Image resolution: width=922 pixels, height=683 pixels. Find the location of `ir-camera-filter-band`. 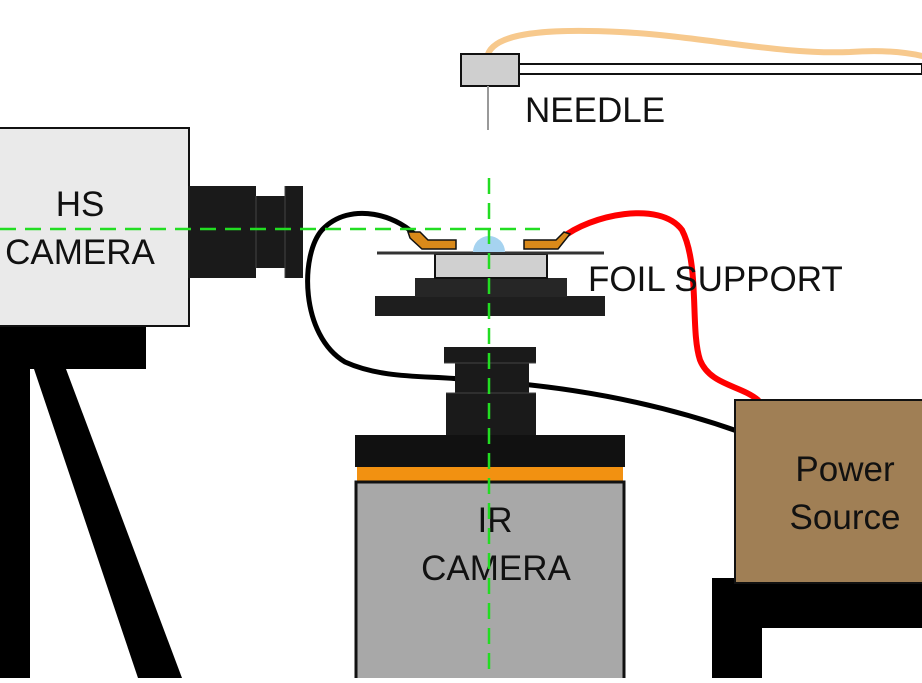

ir-camera-filter-band is located at coordinates (490, 474).